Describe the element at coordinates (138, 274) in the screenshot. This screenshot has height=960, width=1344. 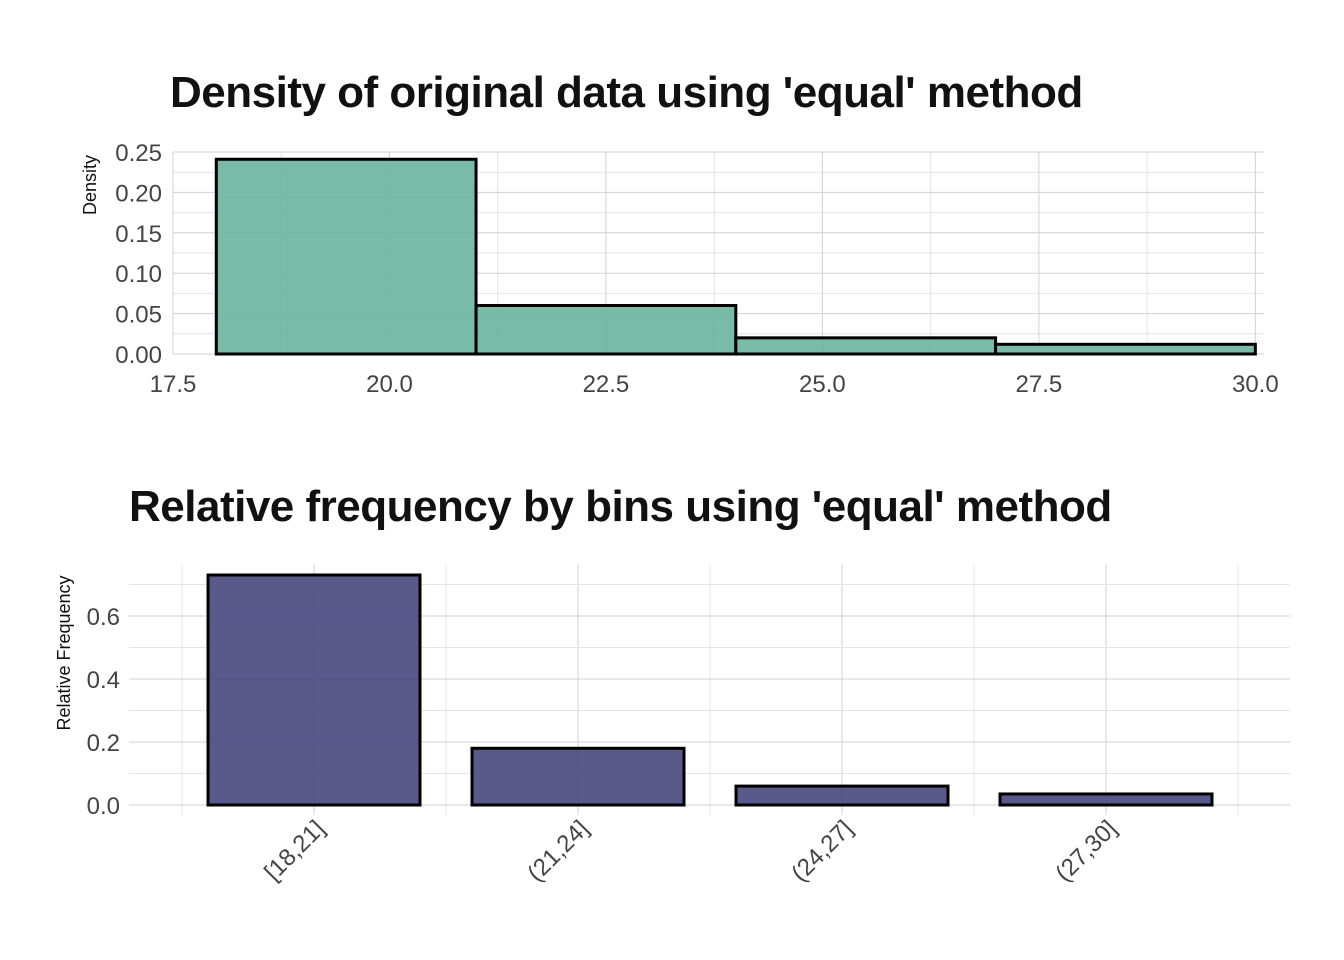
I see `y-tick-label: 0.10` at that location.